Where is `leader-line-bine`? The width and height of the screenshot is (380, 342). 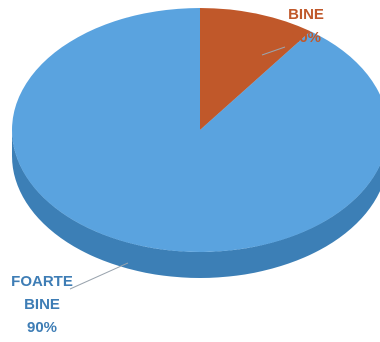 leader-line-bine is located at coordinates (273, 51).